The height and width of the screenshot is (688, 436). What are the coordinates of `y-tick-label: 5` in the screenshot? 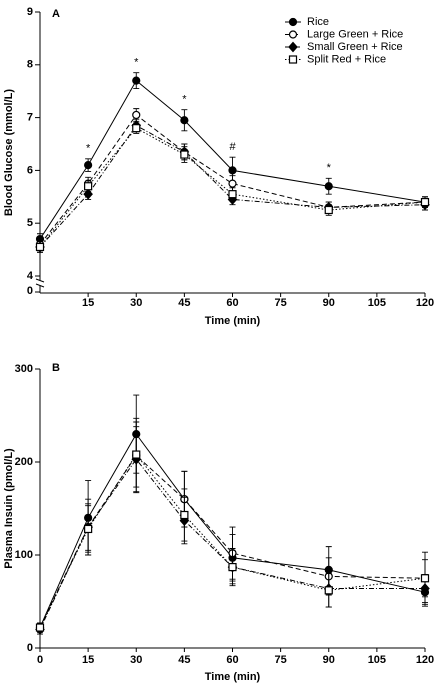 It's located at (30, 223).